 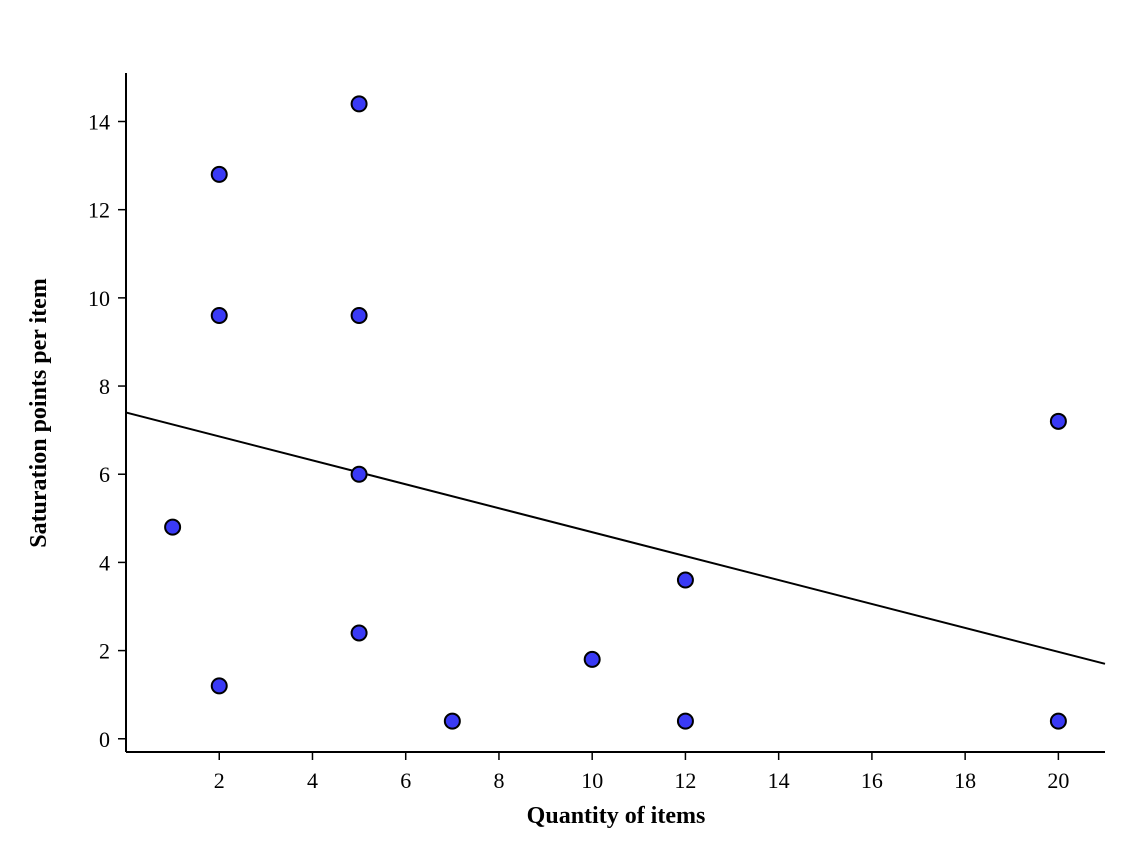 I want to click on x-tick-label: 18, so click(x=965, y=780).